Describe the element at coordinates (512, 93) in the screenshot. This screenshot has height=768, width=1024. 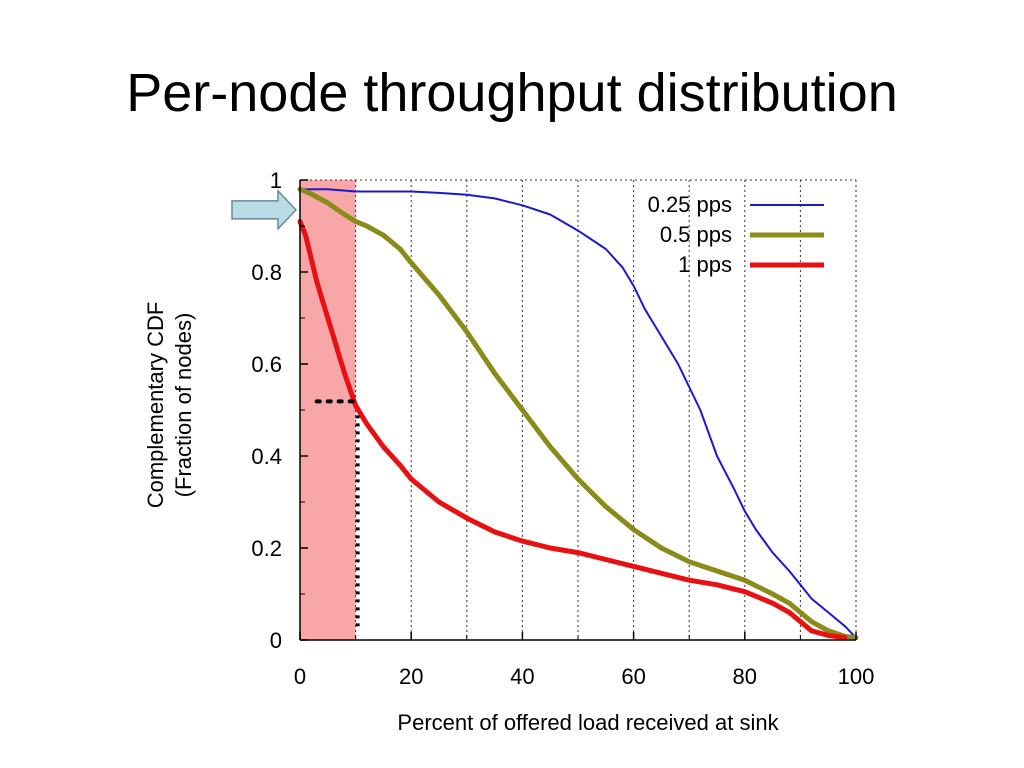
I see `slide-title: Per-node throughput distribution` at that location.